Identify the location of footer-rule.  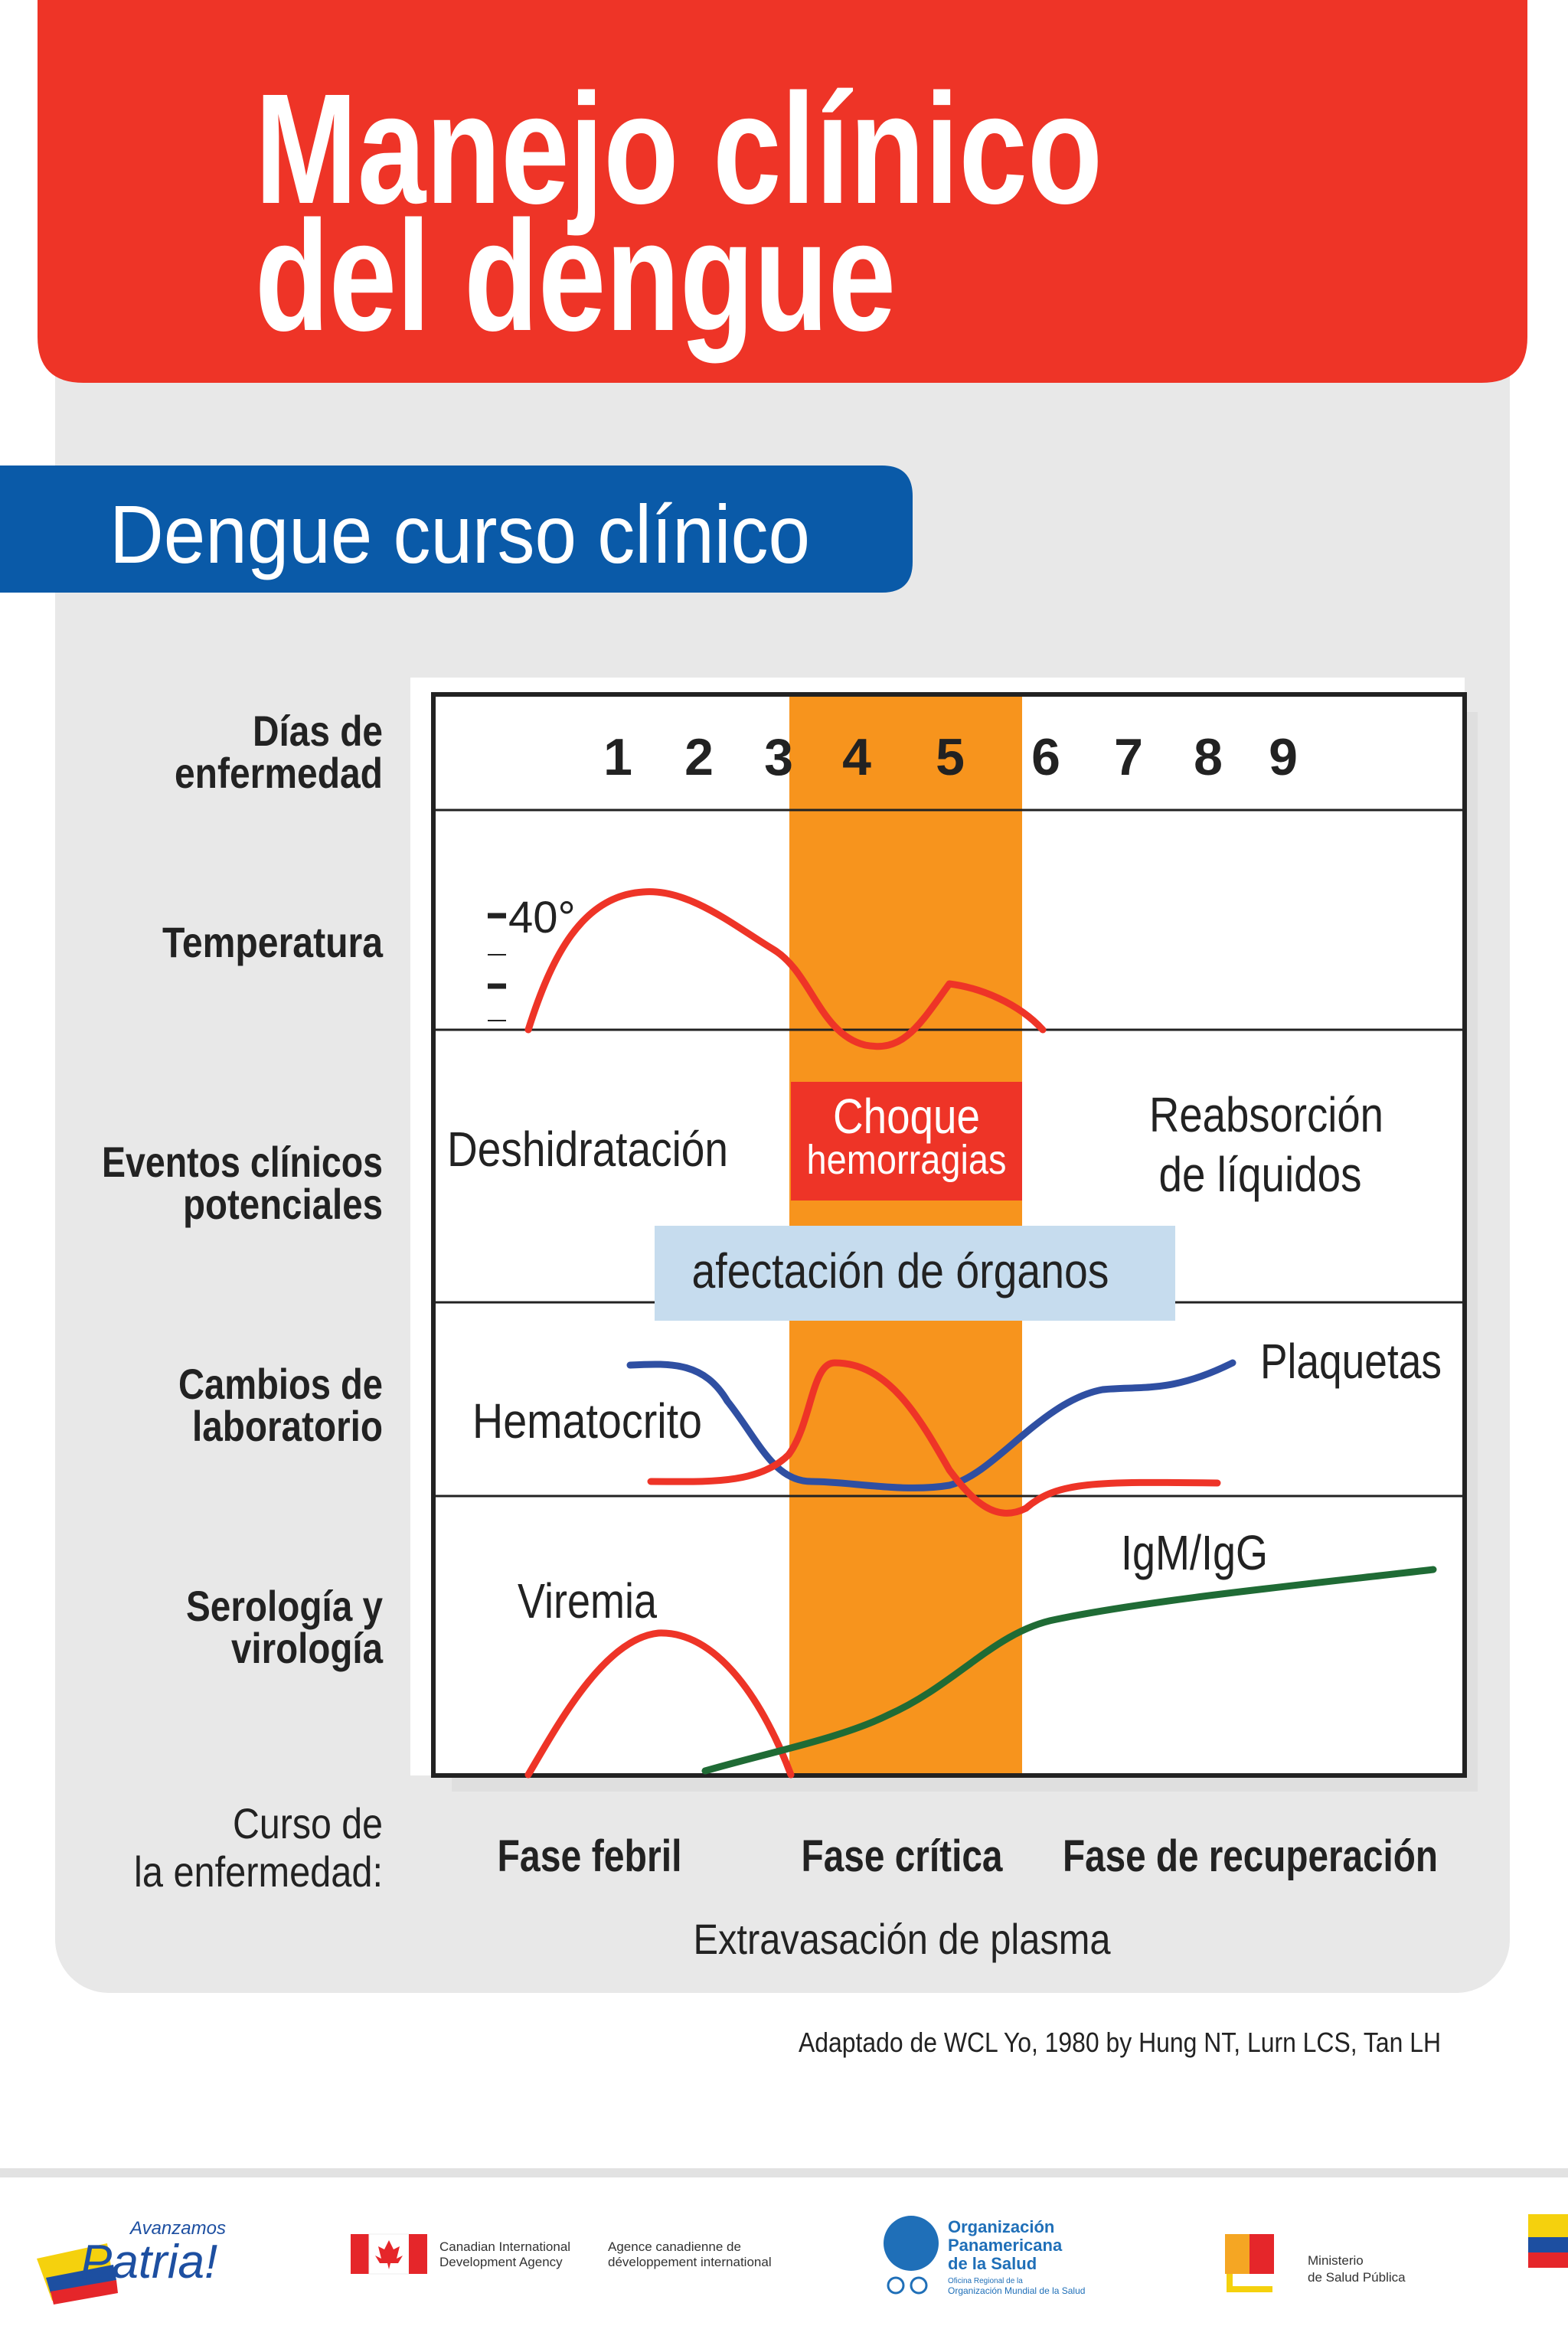
(784, 2172).